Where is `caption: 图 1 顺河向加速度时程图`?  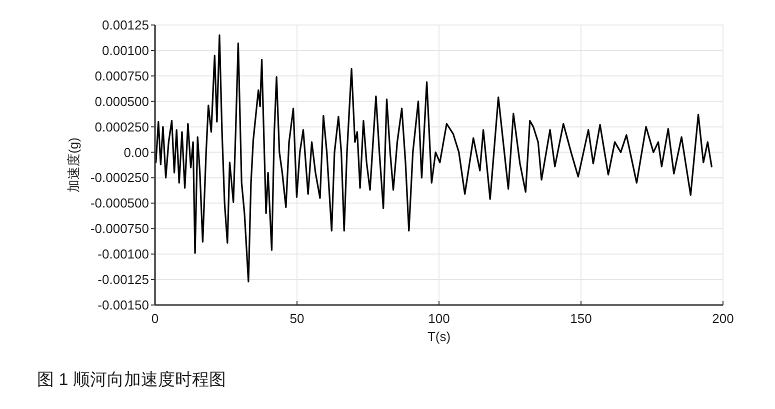 caption: 图 1 顺河向加速度时程图 is located at coordinates (131, 379).